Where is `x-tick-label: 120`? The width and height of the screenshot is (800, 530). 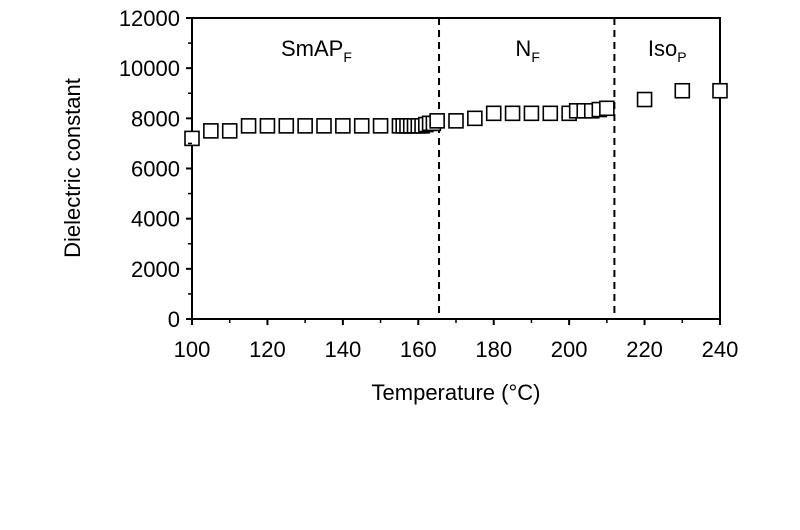 x-tick-label: 120 is located at coordinates (267, 349).